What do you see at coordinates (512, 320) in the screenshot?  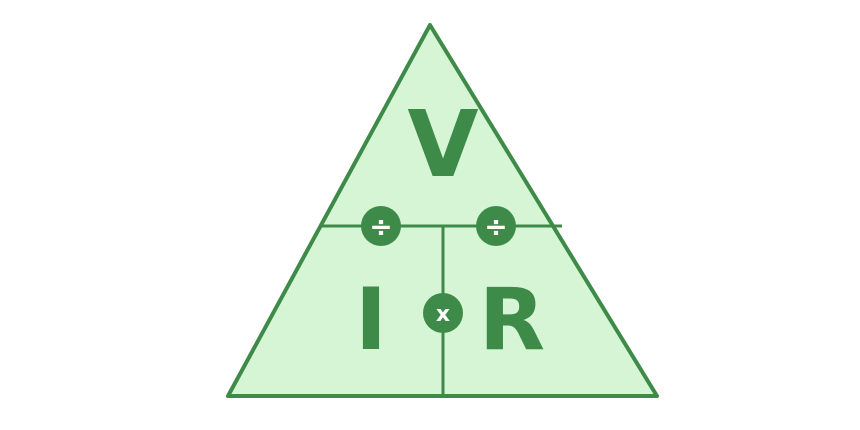 I see `resistance-letter: R` at bounding box center [512, 320].